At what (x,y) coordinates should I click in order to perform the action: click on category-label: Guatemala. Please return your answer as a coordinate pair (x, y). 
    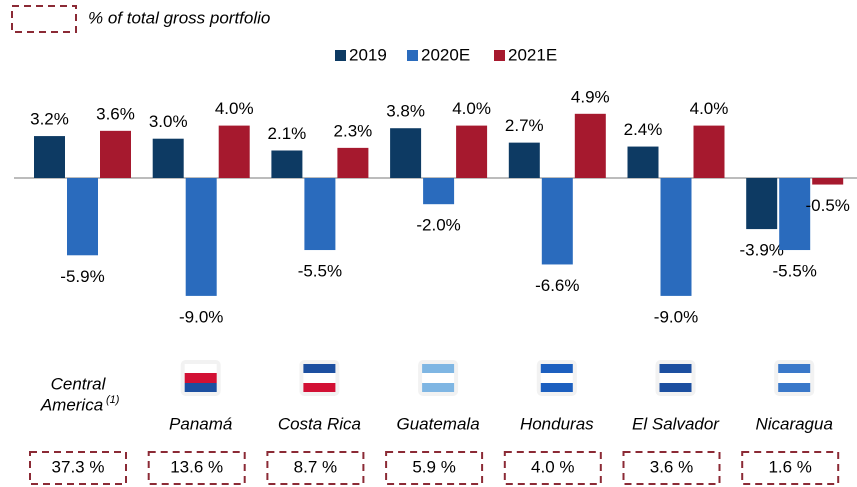
    Looking at the image, I should click on (438, 423).